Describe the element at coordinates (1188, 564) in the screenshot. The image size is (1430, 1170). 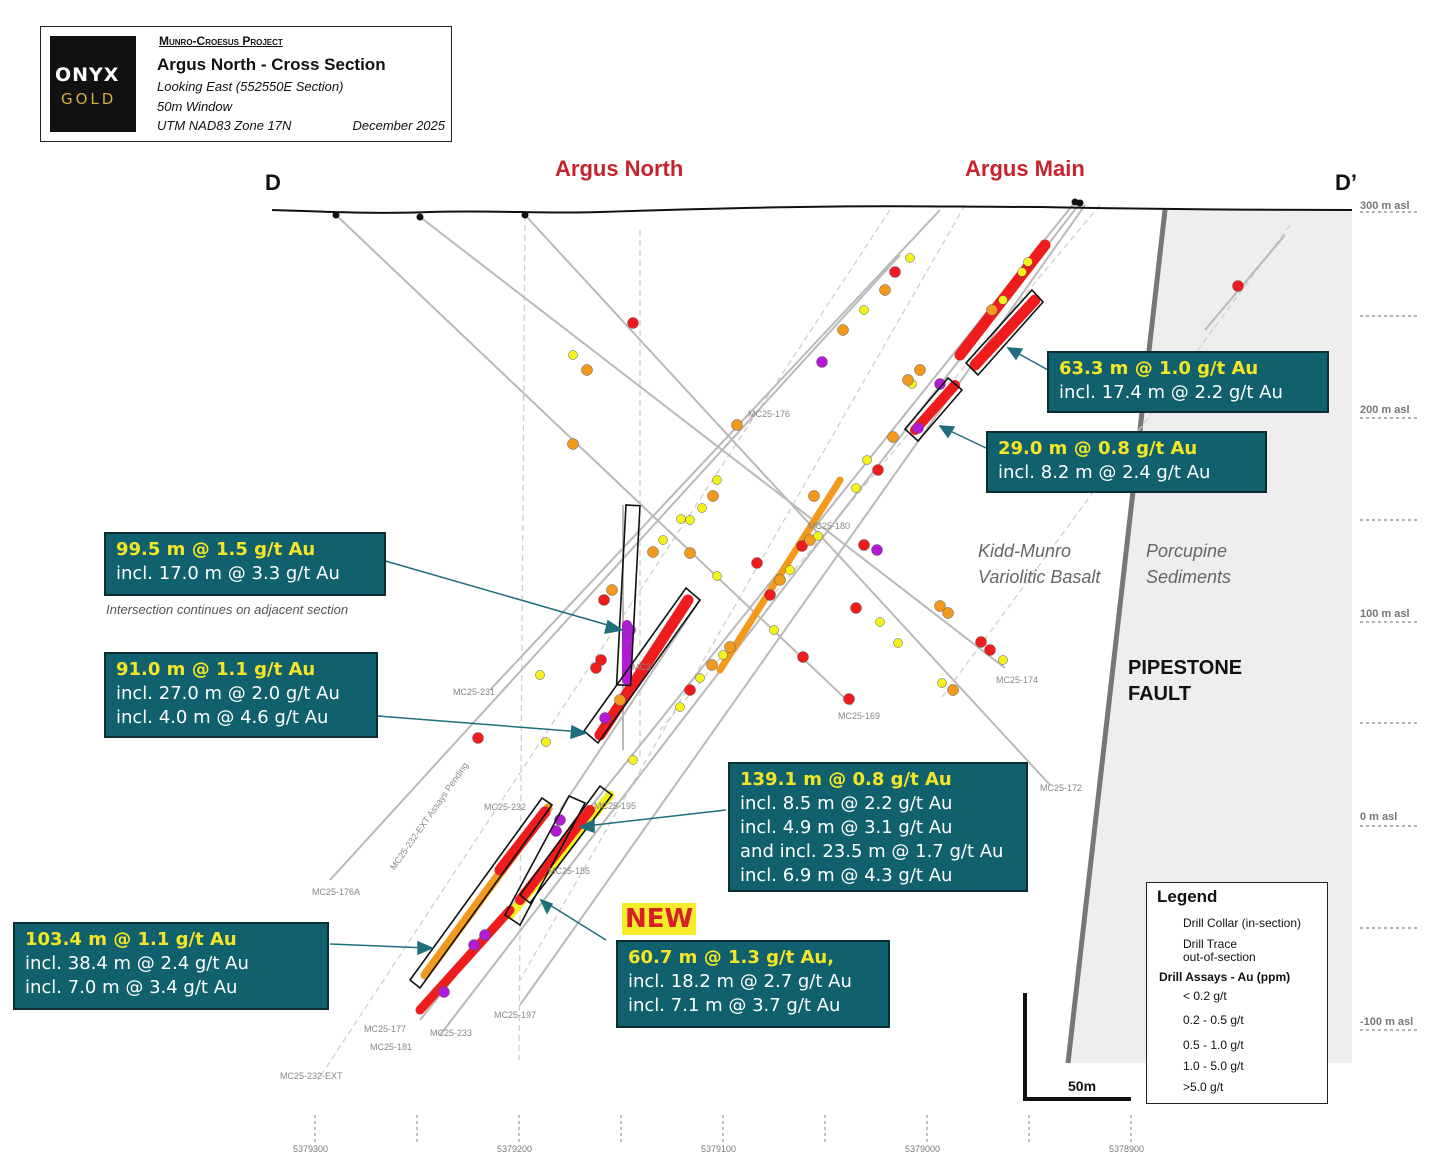
I see `rock-unit-sediments: Porcupine Sediments` at that location.